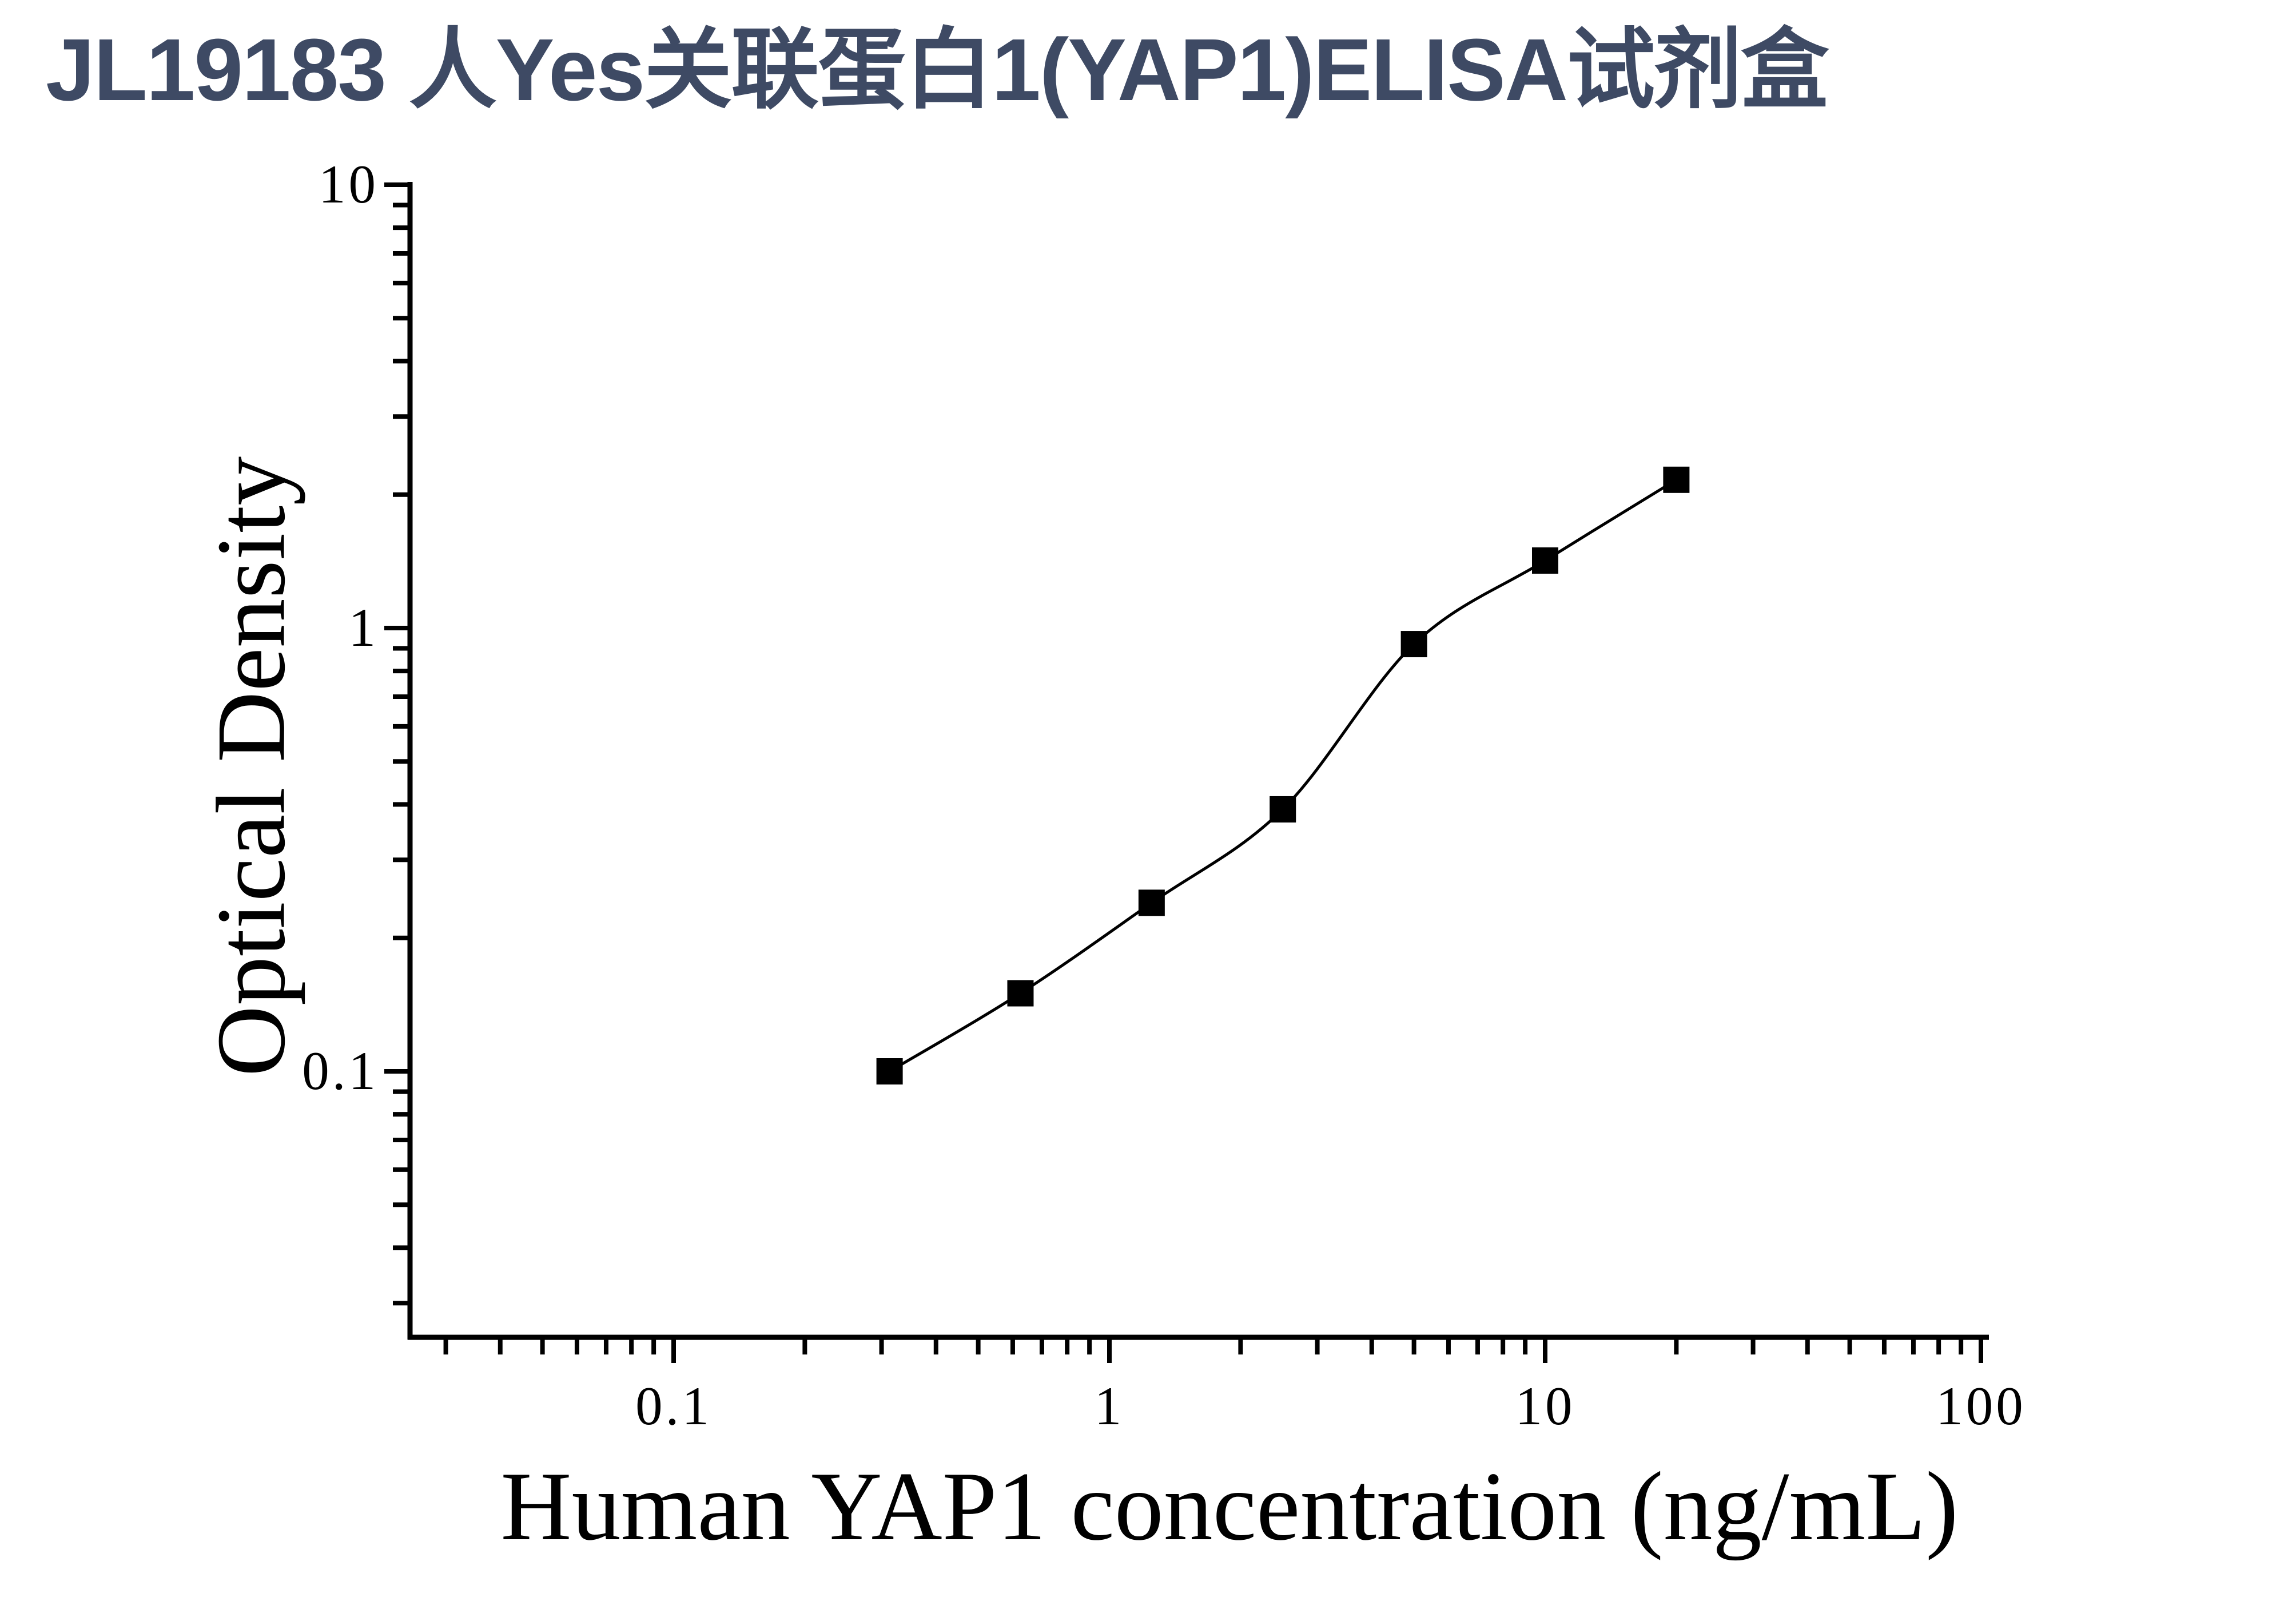 The image size is (2296, 1605). What do you see at coordinates (1110, 1406) in the screenshot?
I see `x-tick-label: 1` at bounding box center [1110, 1406].